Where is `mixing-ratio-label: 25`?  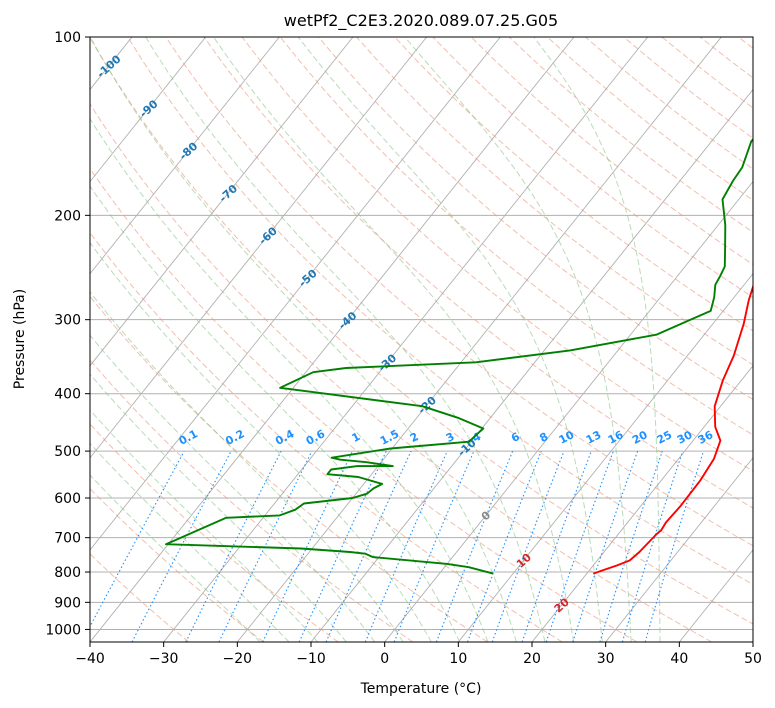 mixing-ratio-label: 25 is located at coordinates (665, 437).